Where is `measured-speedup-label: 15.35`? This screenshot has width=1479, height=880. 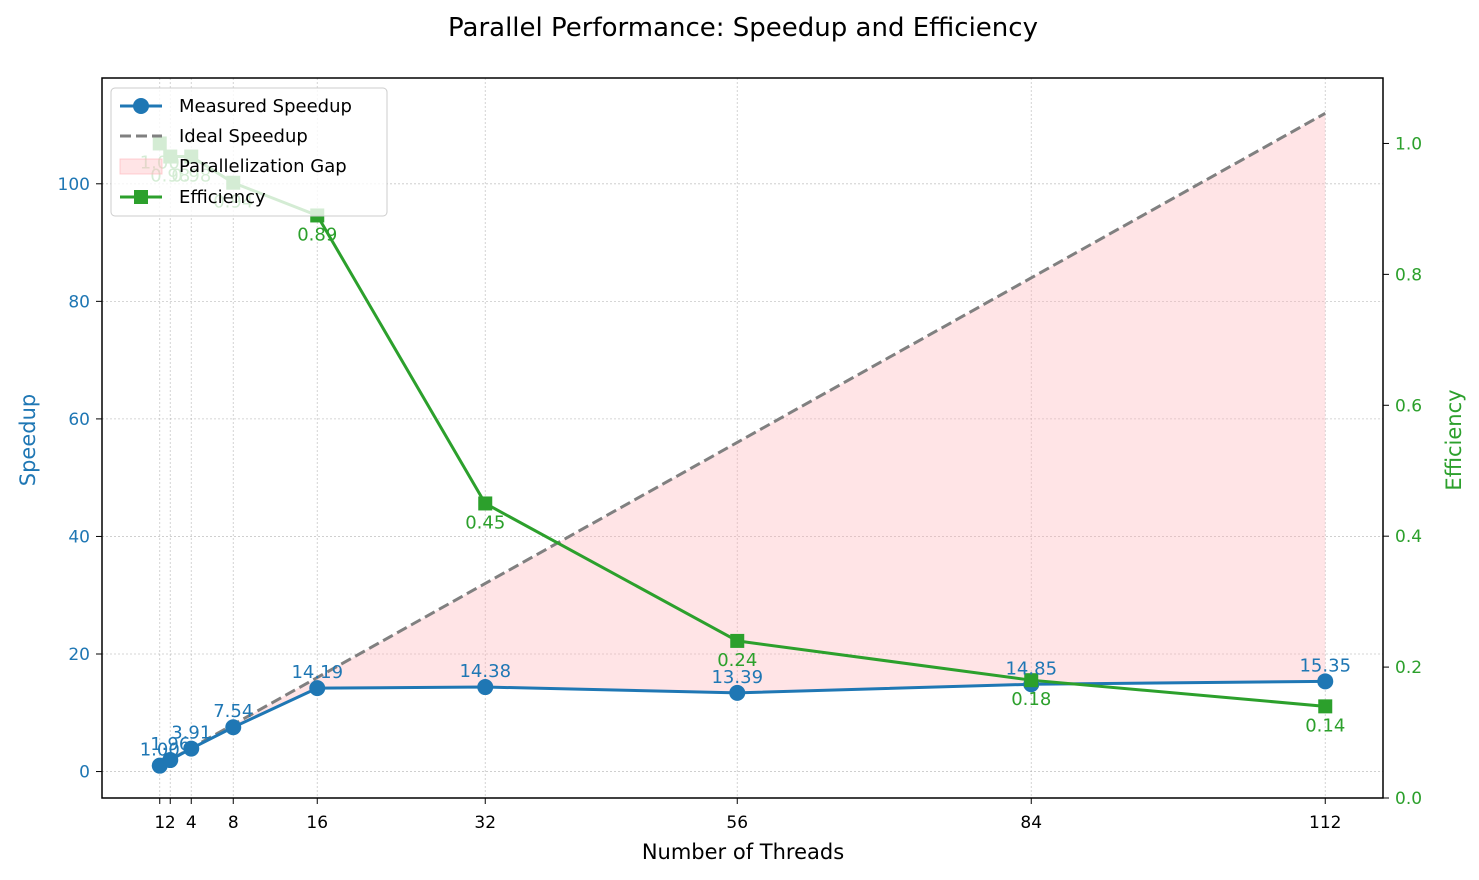 measured-speedup-label: 15.35 is located at coordinates (1325, 665).